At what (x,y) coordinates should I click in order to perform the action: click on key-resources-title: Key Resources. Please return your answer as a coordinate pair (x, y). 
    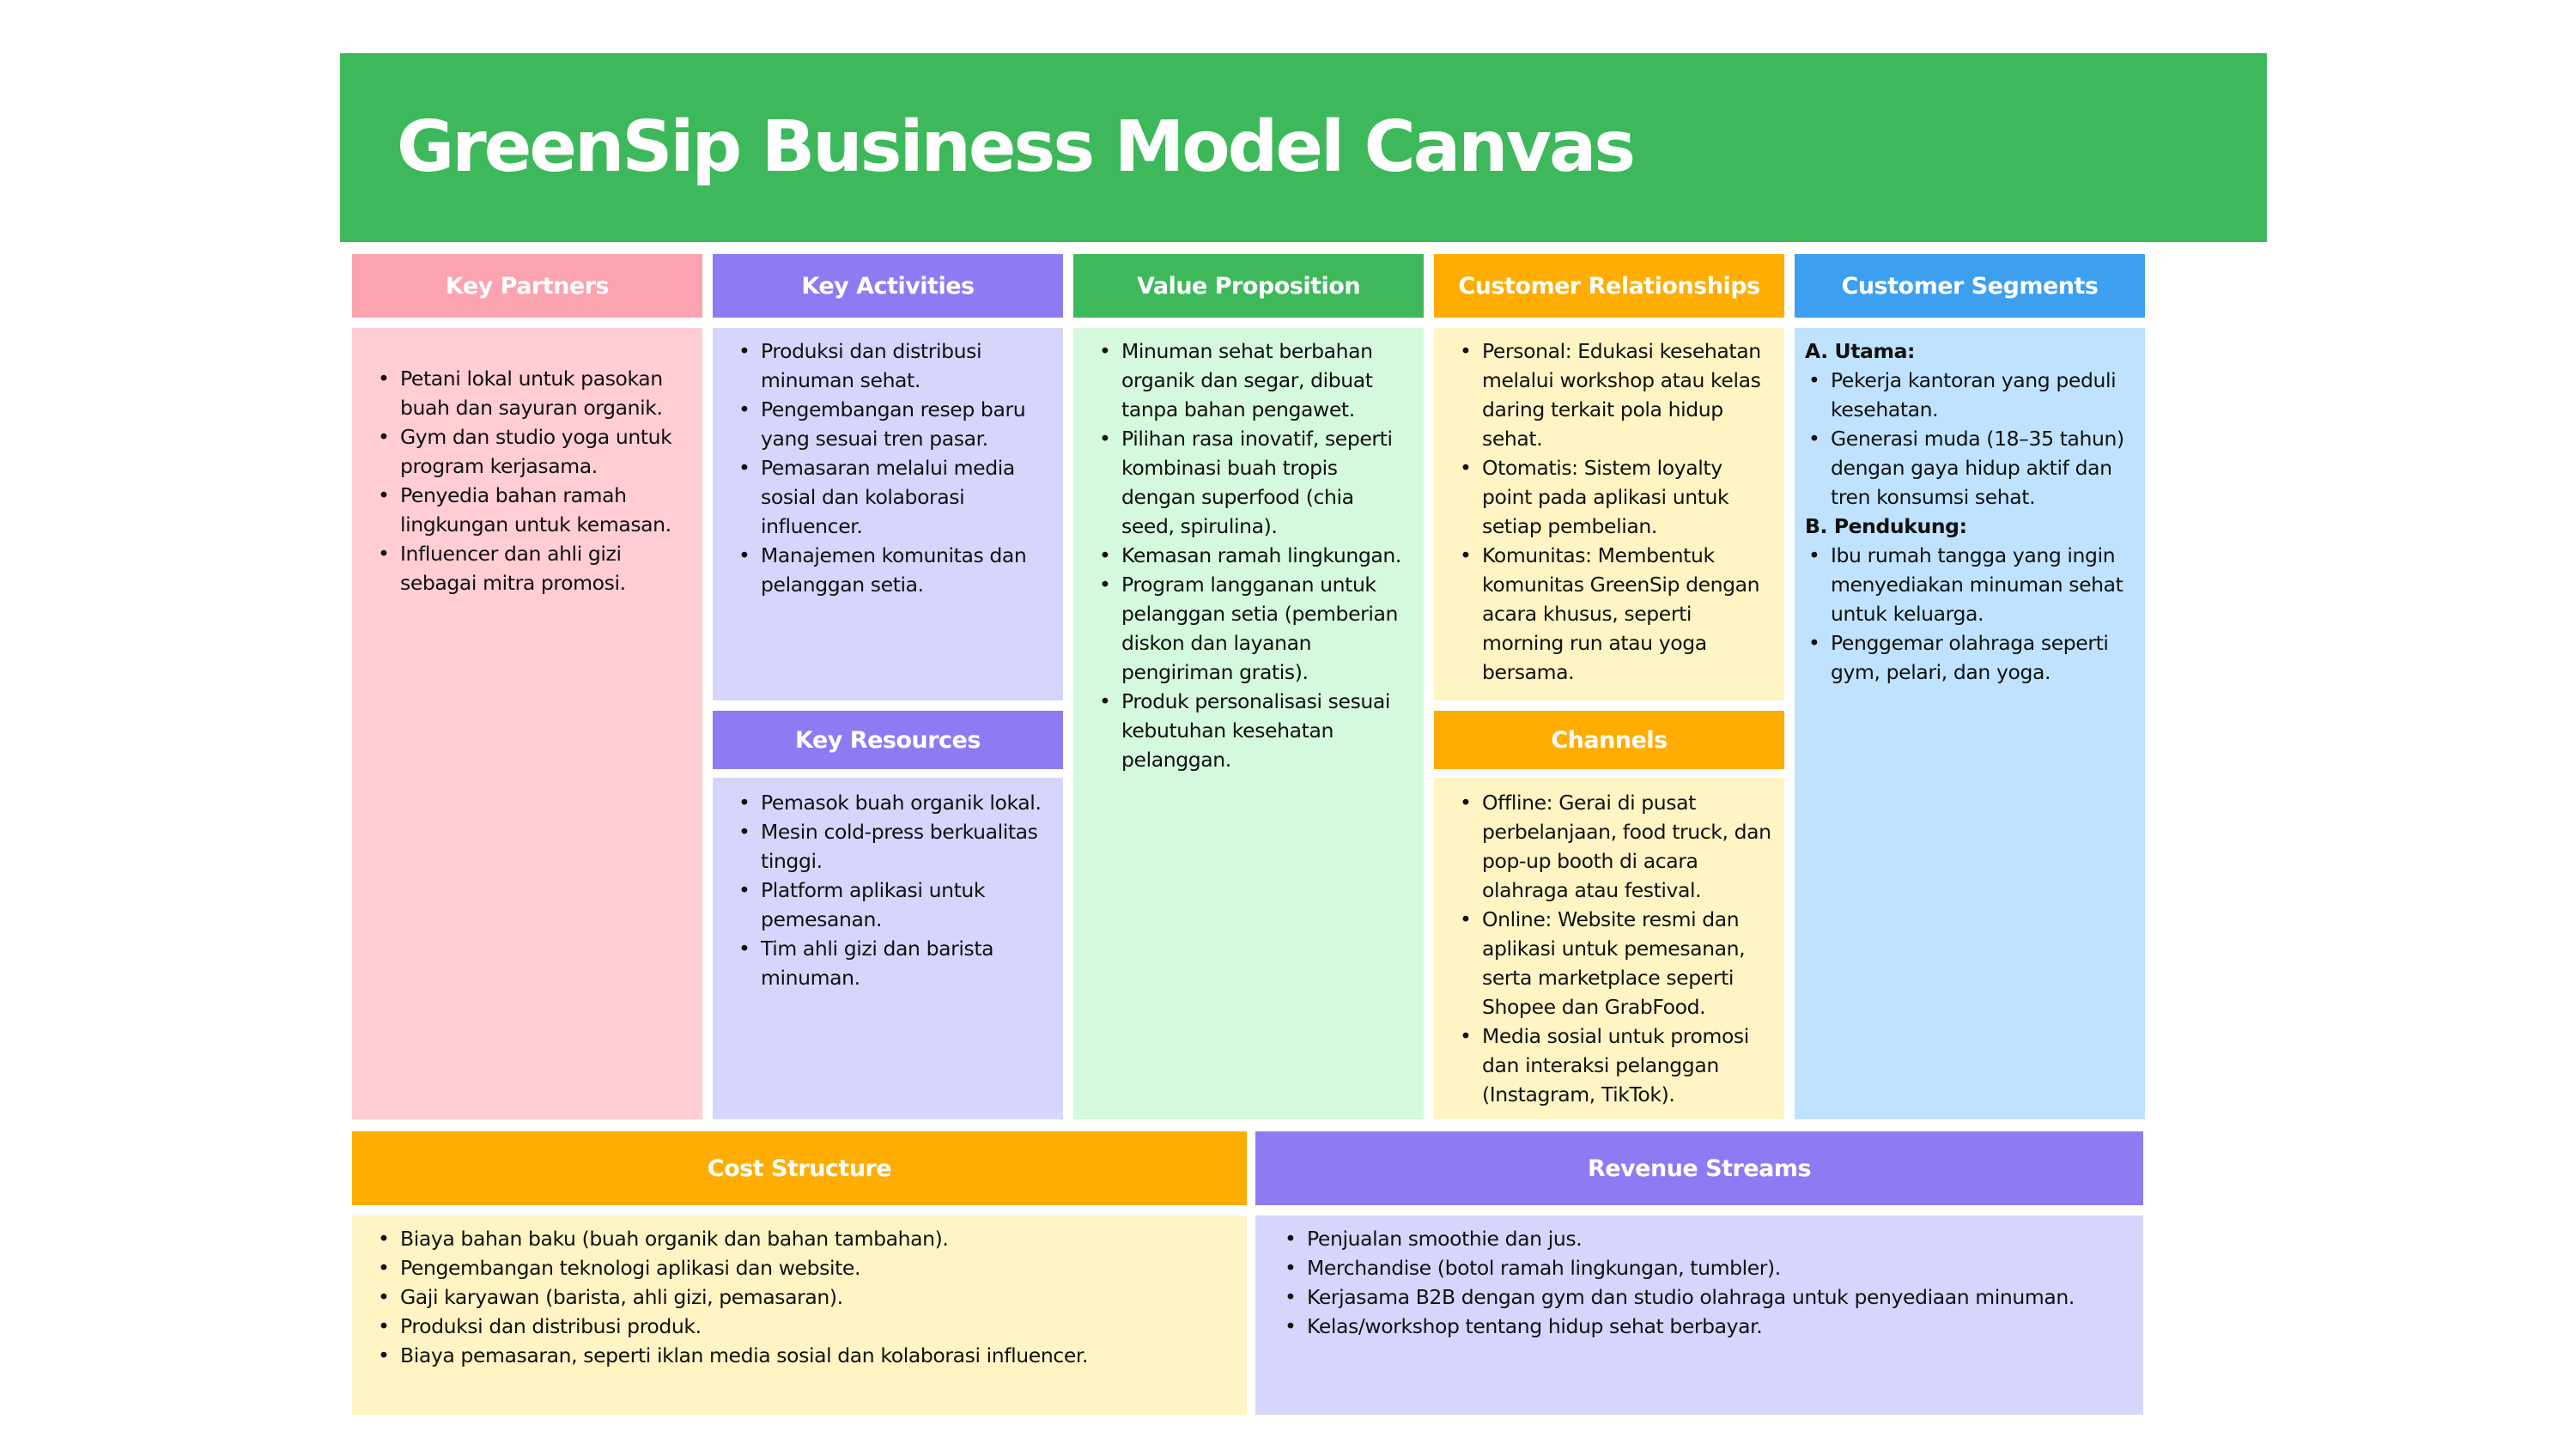
    Looking at the image, I should click on (888, 740).